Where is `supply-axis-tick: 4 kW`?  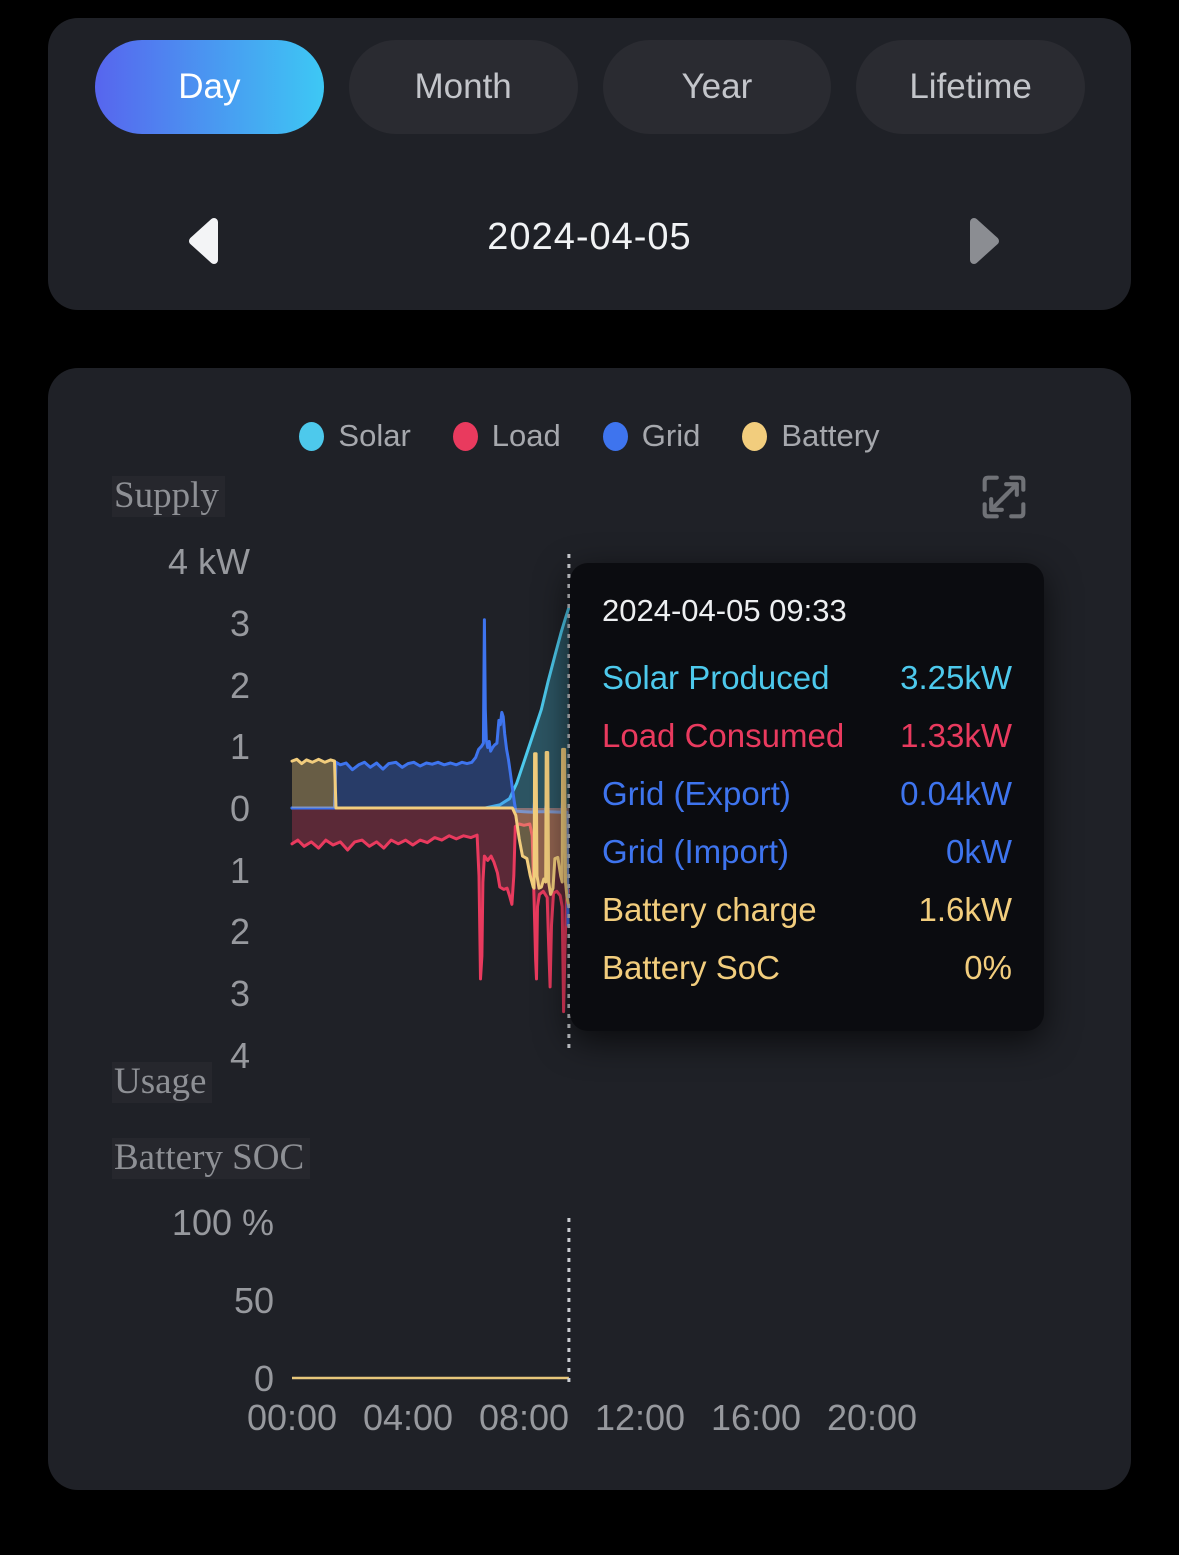
supply-axis-tick: 4 kW is located at coordinates (209, 561).